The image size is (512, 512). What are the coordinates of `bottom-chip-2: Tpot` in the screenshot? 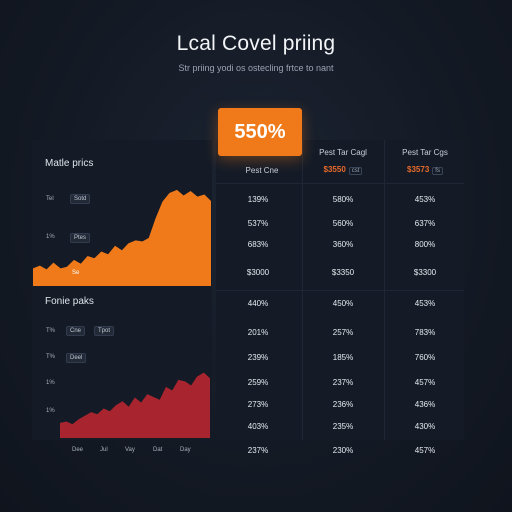 It's located at (104, 331).